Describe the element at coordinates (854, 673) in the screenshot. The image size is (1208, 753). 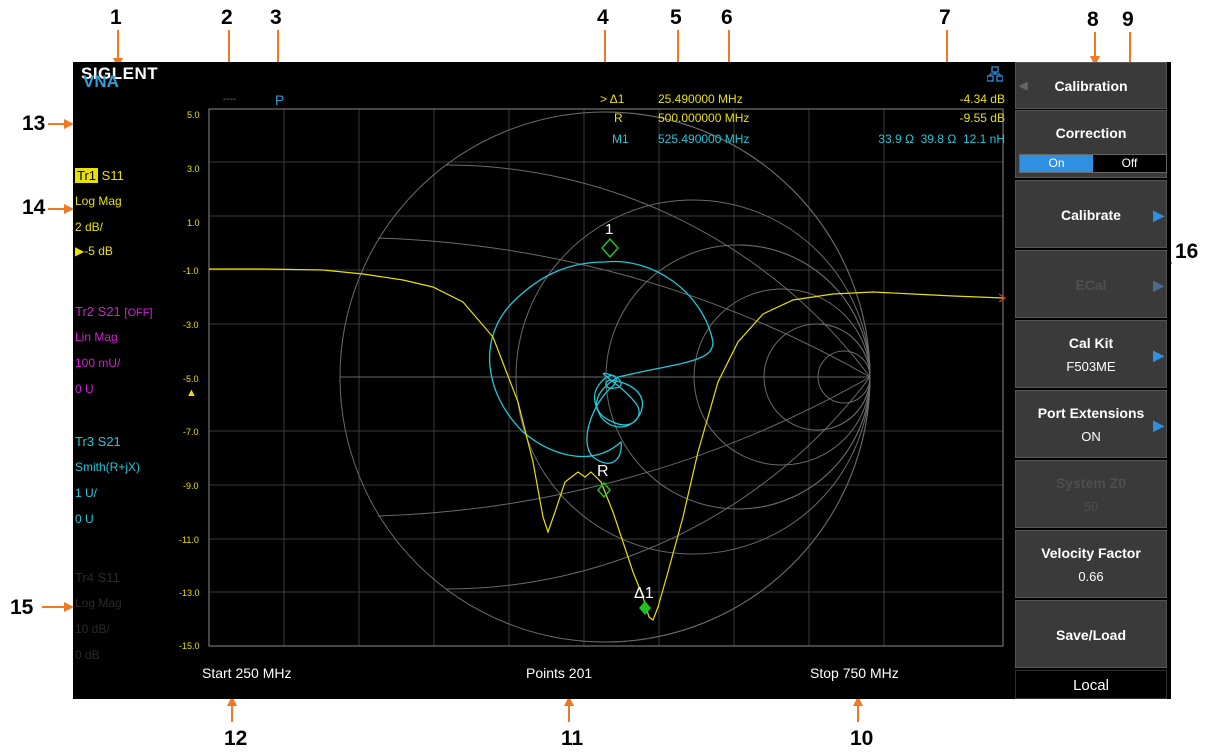
I see `stop-frequency: Stop 750 MHz` at that location.